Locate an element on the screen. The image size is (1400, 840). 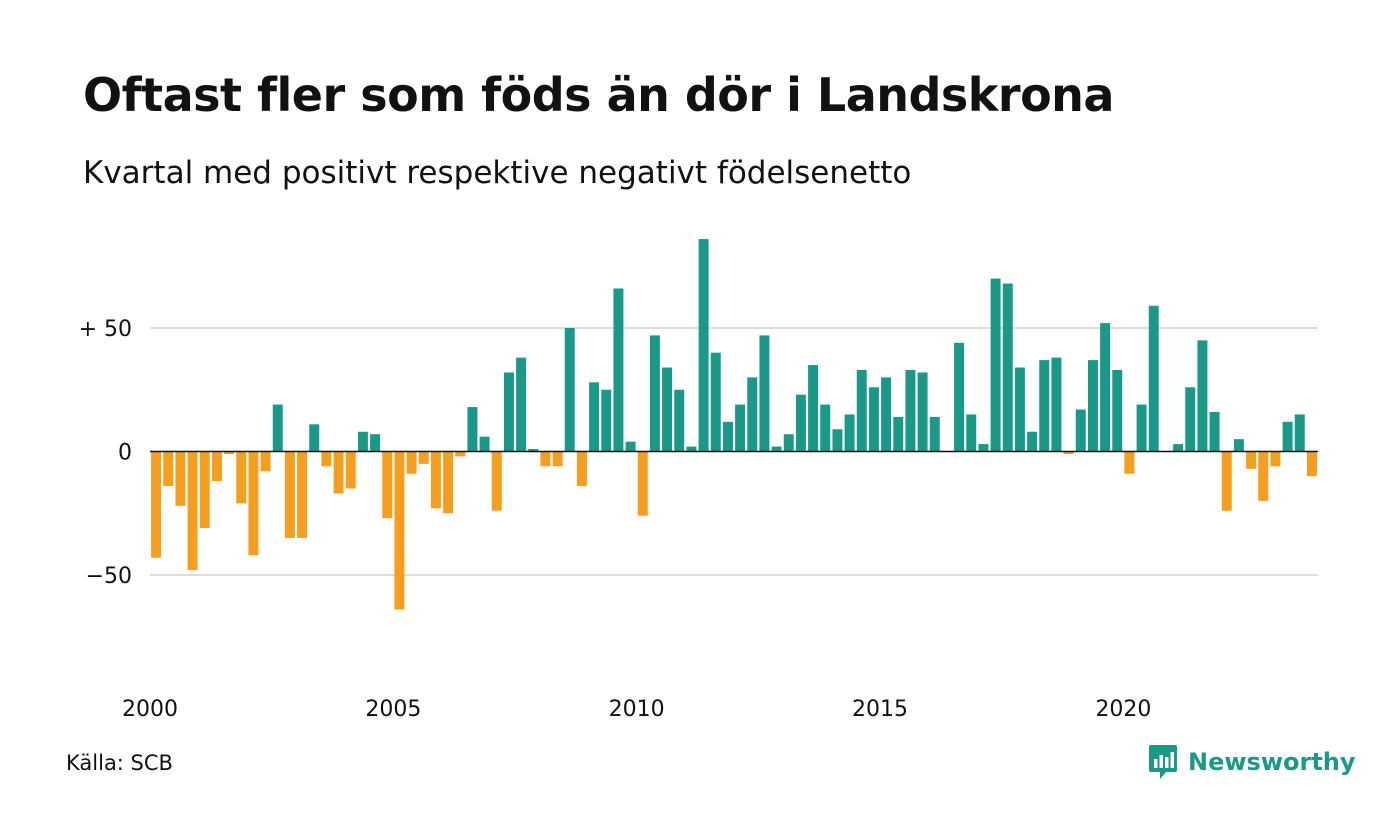
x-tick-label: 2000 is located at coordinates (150, 709).